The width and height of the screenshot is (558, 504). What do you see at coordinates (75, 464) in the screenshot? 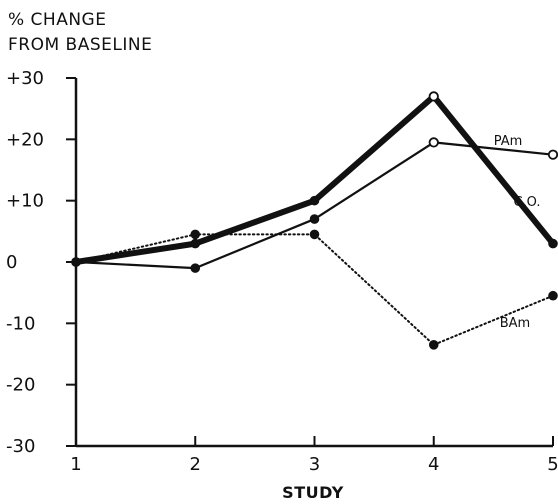
I see `x-tick-label: 1` at bounding box center [75, 464].